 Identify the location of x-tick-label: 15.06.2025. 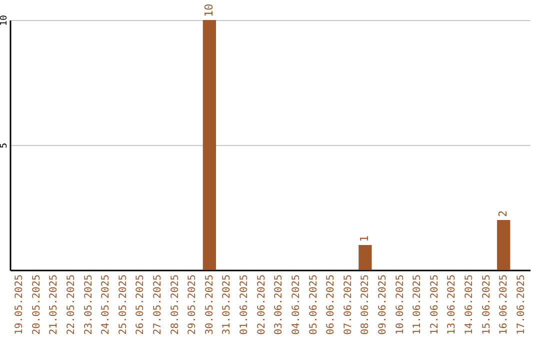
(486, 304).